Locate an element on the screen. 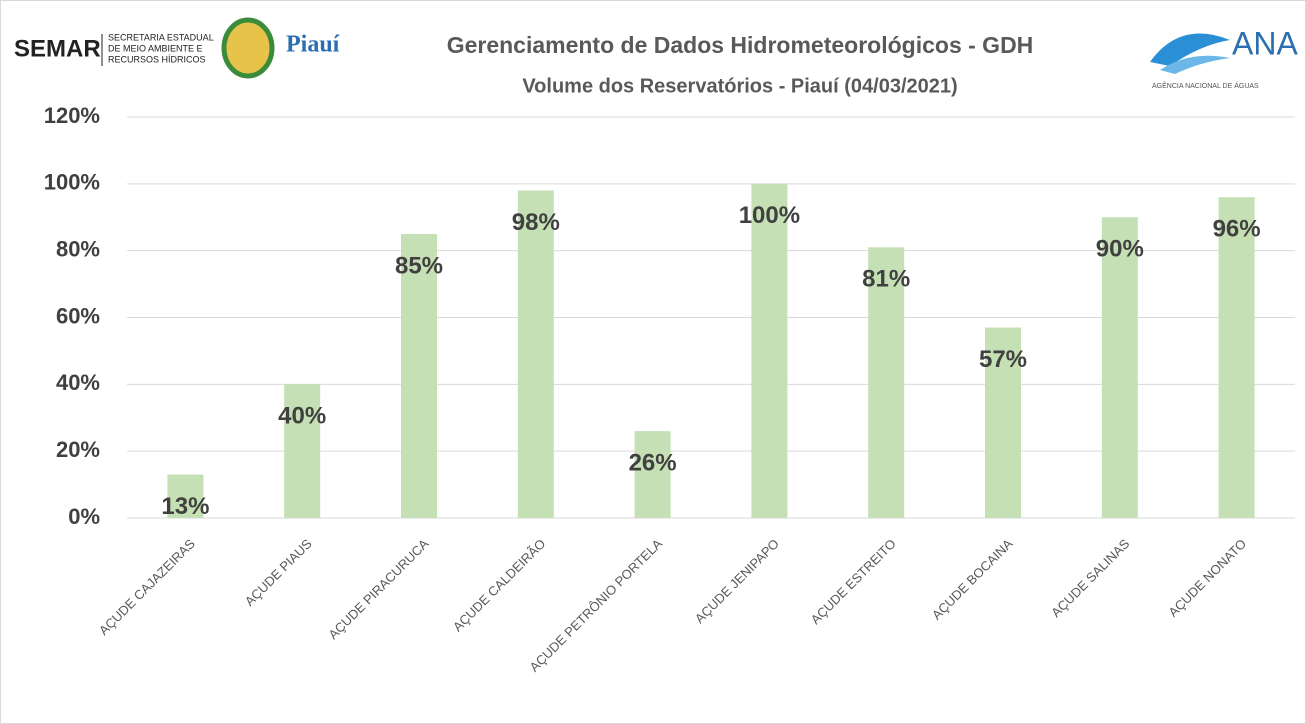  data-label: 81% is located at coordinates (886, 279).